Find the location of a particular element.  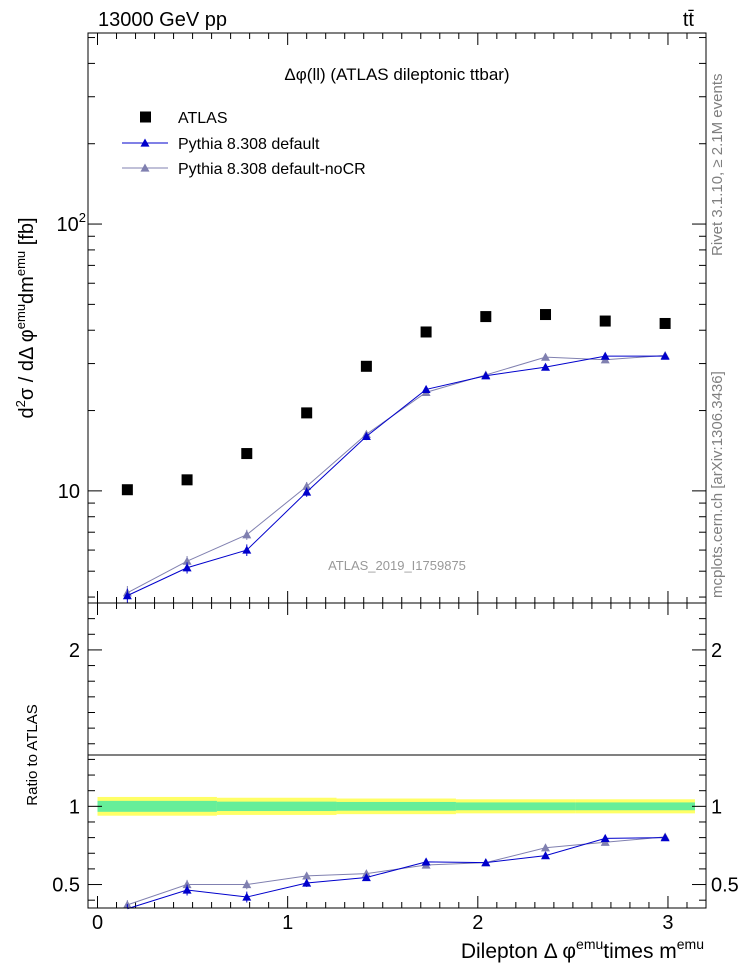

ratio-y-tick-label-left: 1 is located at coordinates (74, 807).